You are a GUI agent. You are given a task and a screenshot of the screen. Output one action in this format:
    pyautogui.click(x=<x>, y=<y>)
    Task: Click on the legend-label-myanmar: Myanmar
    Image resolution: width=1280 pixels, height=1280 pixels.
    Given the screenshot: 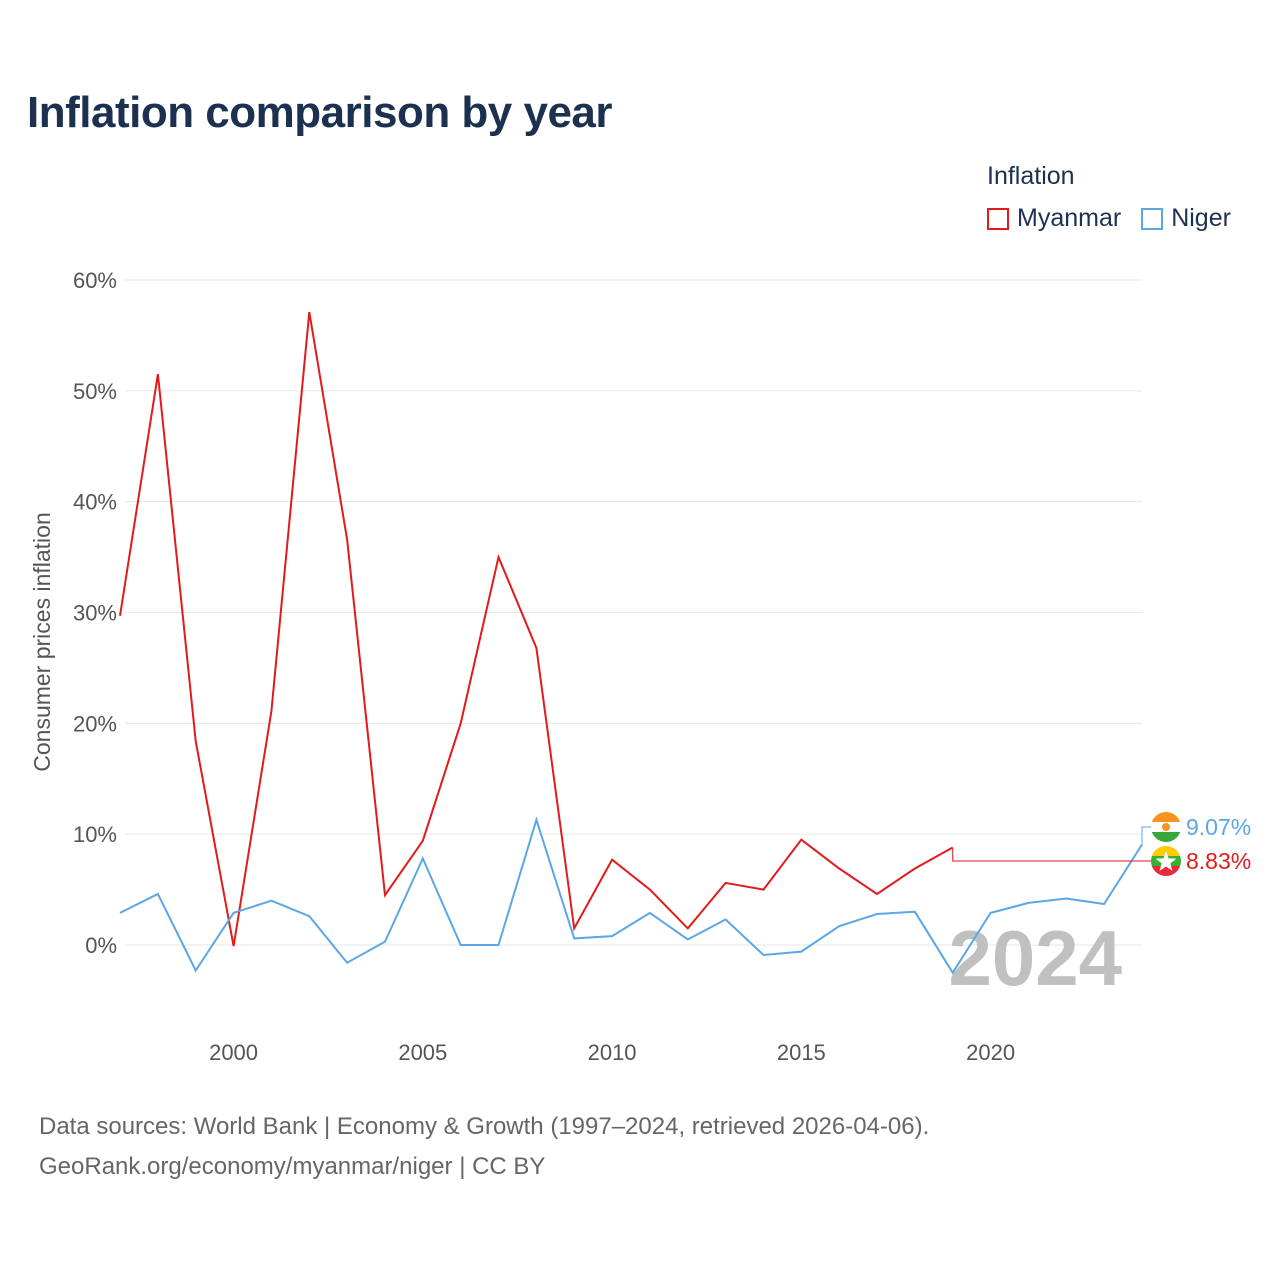 What is the action you would take?
    pyautogui.click(x=1069, y=218)
    